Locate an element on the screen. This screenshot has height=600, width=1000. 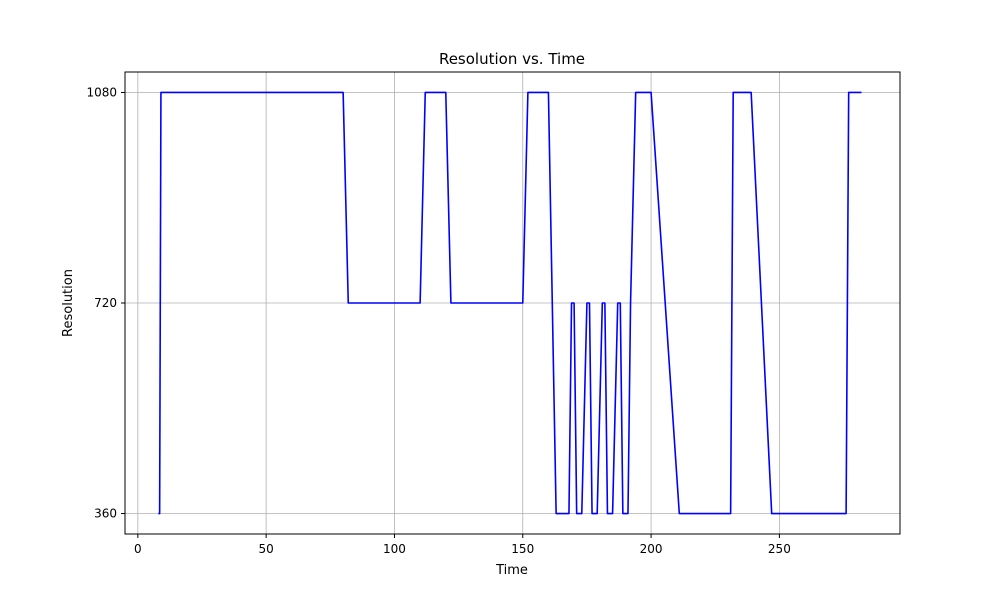
chart-title: Resolution vs. Time is located at coordinates (512, 59).